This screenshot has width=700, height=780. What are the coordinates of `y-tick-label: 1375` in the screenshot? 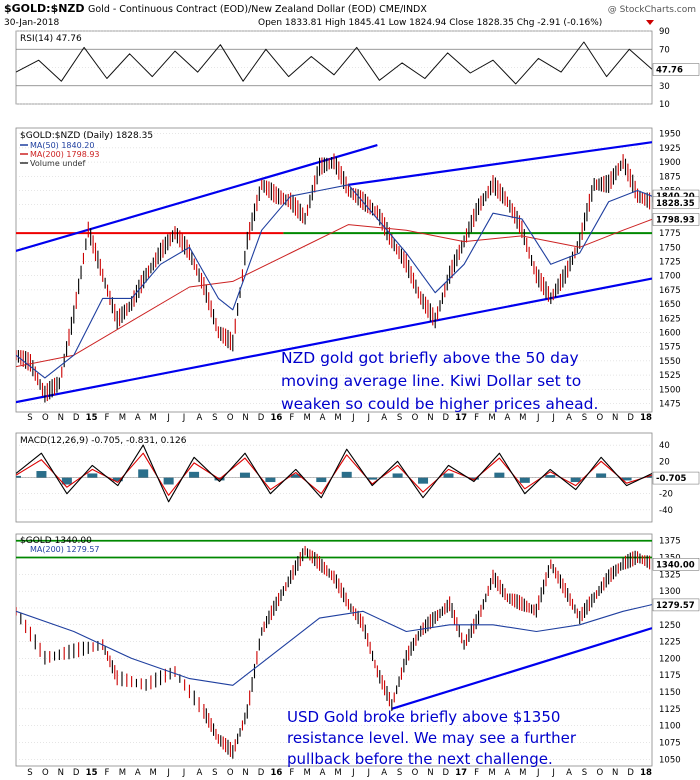 It's located at (670, 542).